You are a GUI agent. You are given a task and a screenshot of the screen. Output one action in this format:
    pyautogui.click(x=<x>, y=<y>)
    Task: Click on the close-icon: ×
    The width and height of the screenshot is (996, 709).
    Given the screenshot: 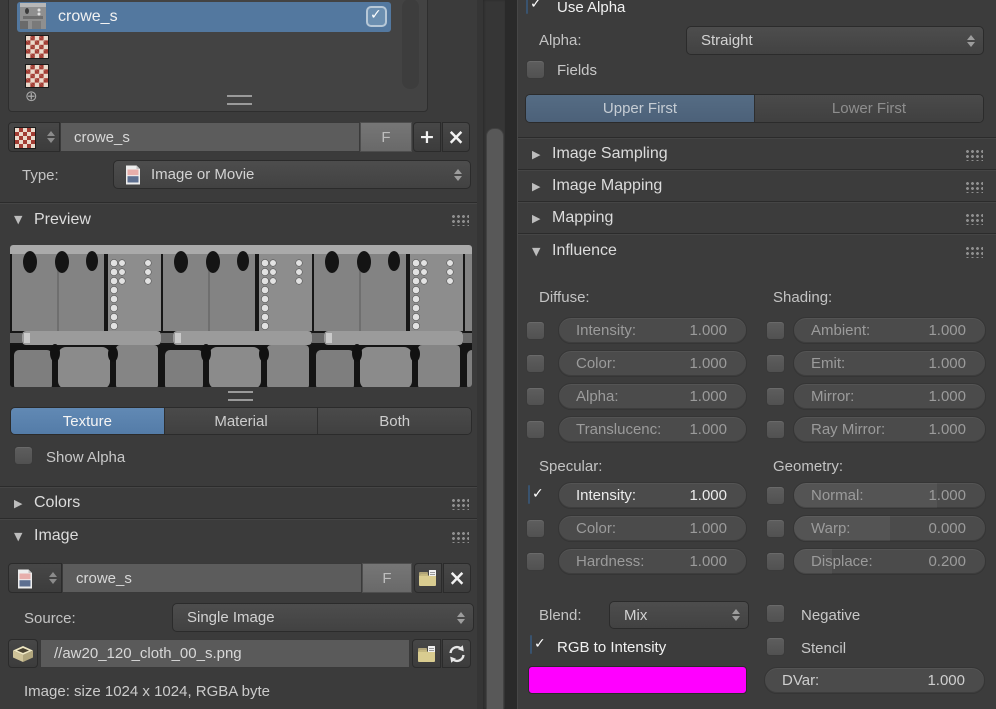 What is the action you would take?
    pyautogui.click(x=457, y=577)
    